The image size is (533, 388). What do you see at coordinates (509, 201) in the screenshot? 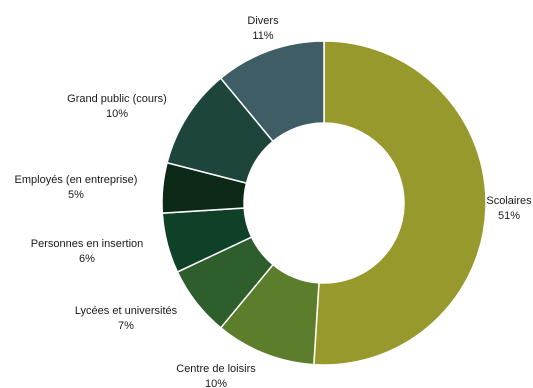
I see `slice-label-name: Scolaires` at bounding box center [509, 201].